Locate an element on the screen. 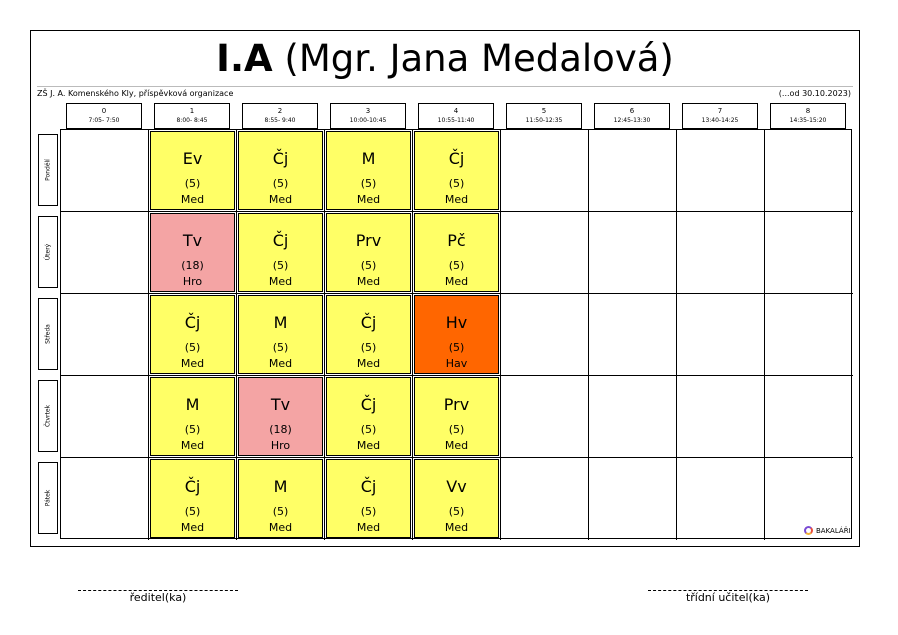 The width and height of the screenshot is (898, 635). day-label: Úterý is located at coordinates (48, 252).